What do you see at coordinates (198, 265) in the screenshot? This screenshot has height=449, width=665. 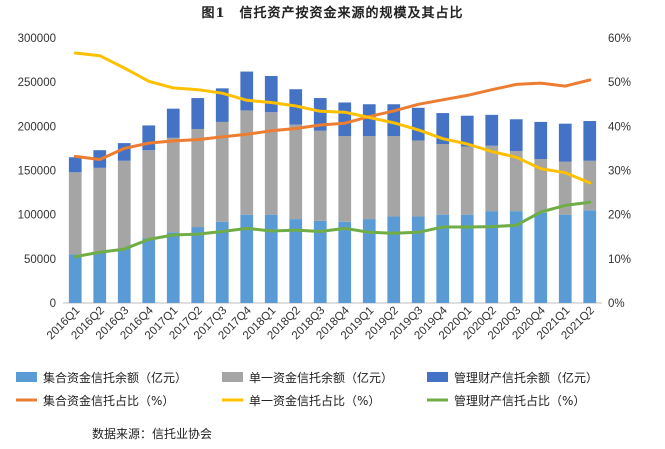 I see `bar-collective-2017Q2` at bounding box center [198, 265].